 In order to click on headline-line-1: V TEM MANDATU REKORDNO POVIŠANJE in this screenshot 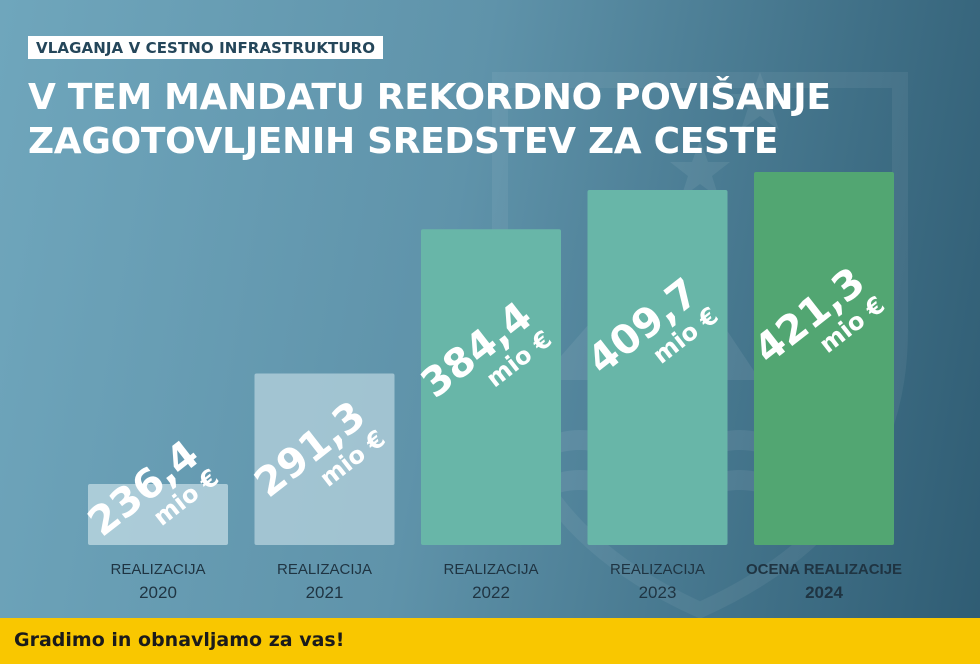, I will do `click(429, 97)`.